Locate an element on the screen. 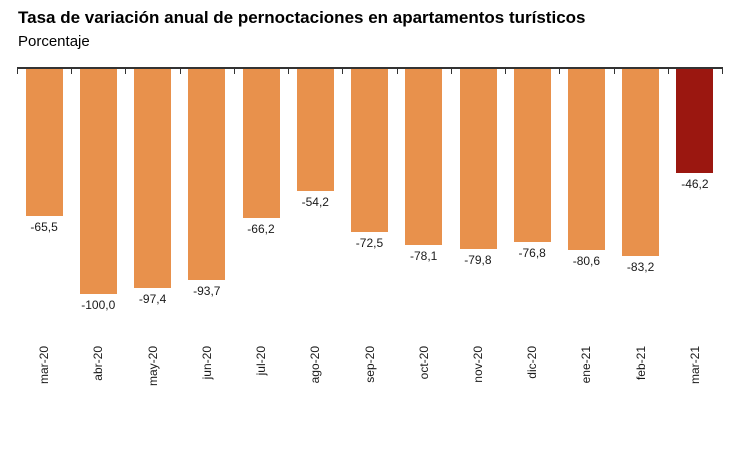 This screenshot has height=457, width=743. bar-value-label: -65,5 is located at coordinates (44, 227).